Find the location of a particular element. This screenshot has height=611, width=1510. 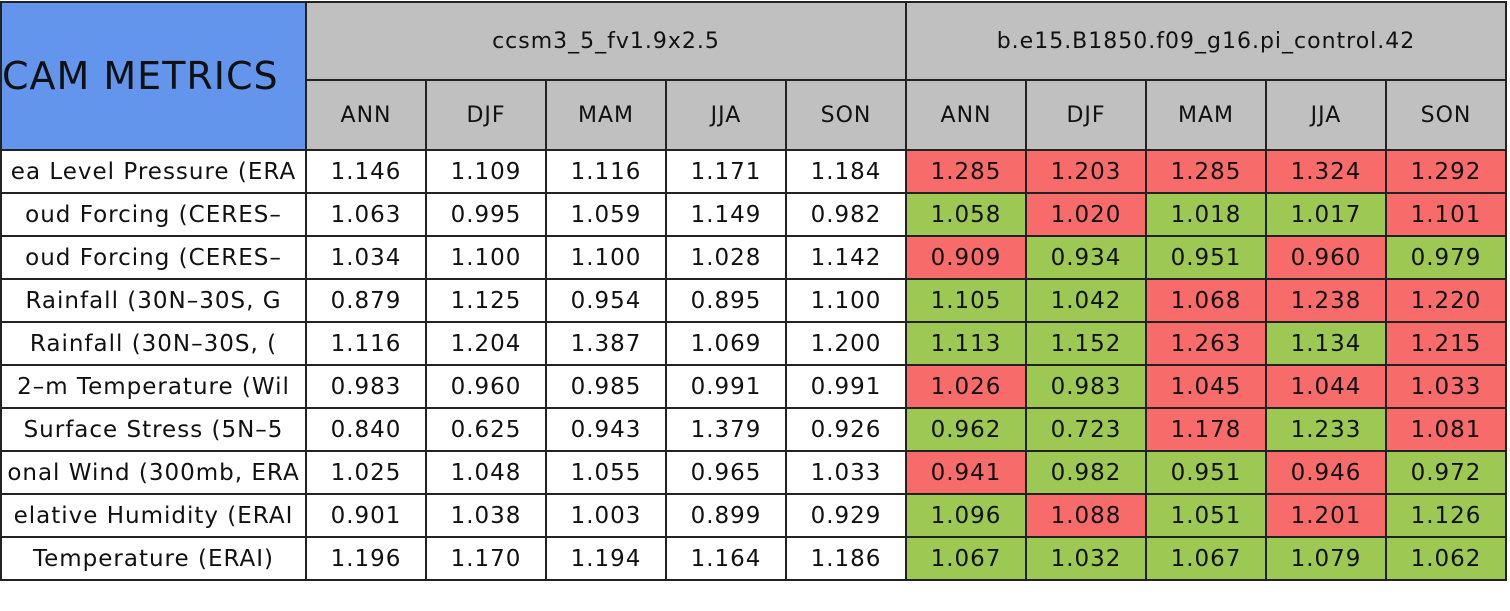

metric-value: 1.058 is located at coordinates (966, 214).